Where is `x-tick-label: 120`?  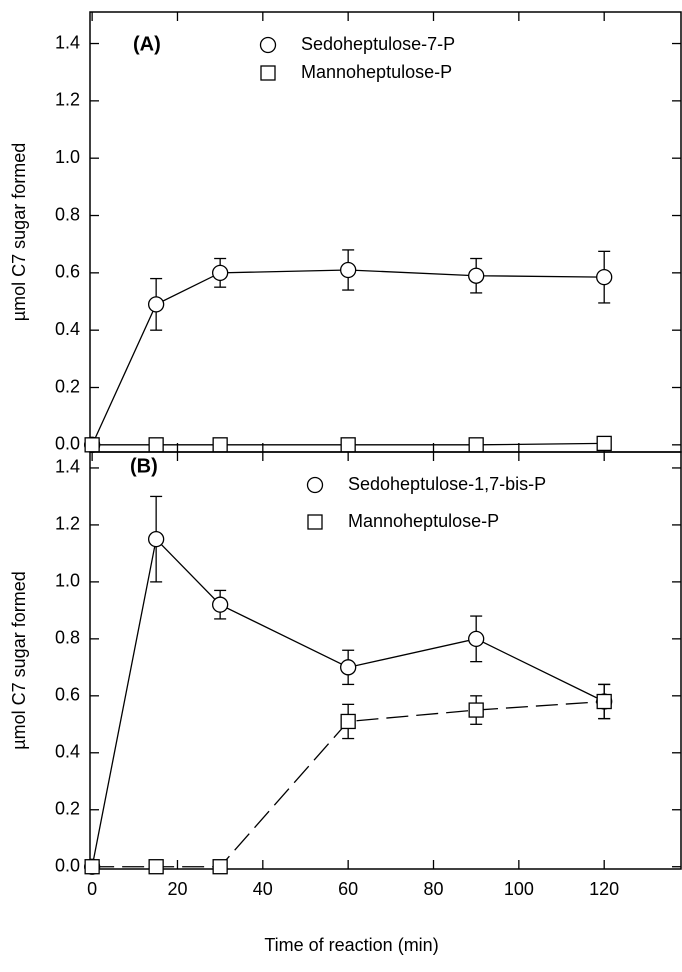
x-tick-label: 120 is located at coordinates (604, 889).